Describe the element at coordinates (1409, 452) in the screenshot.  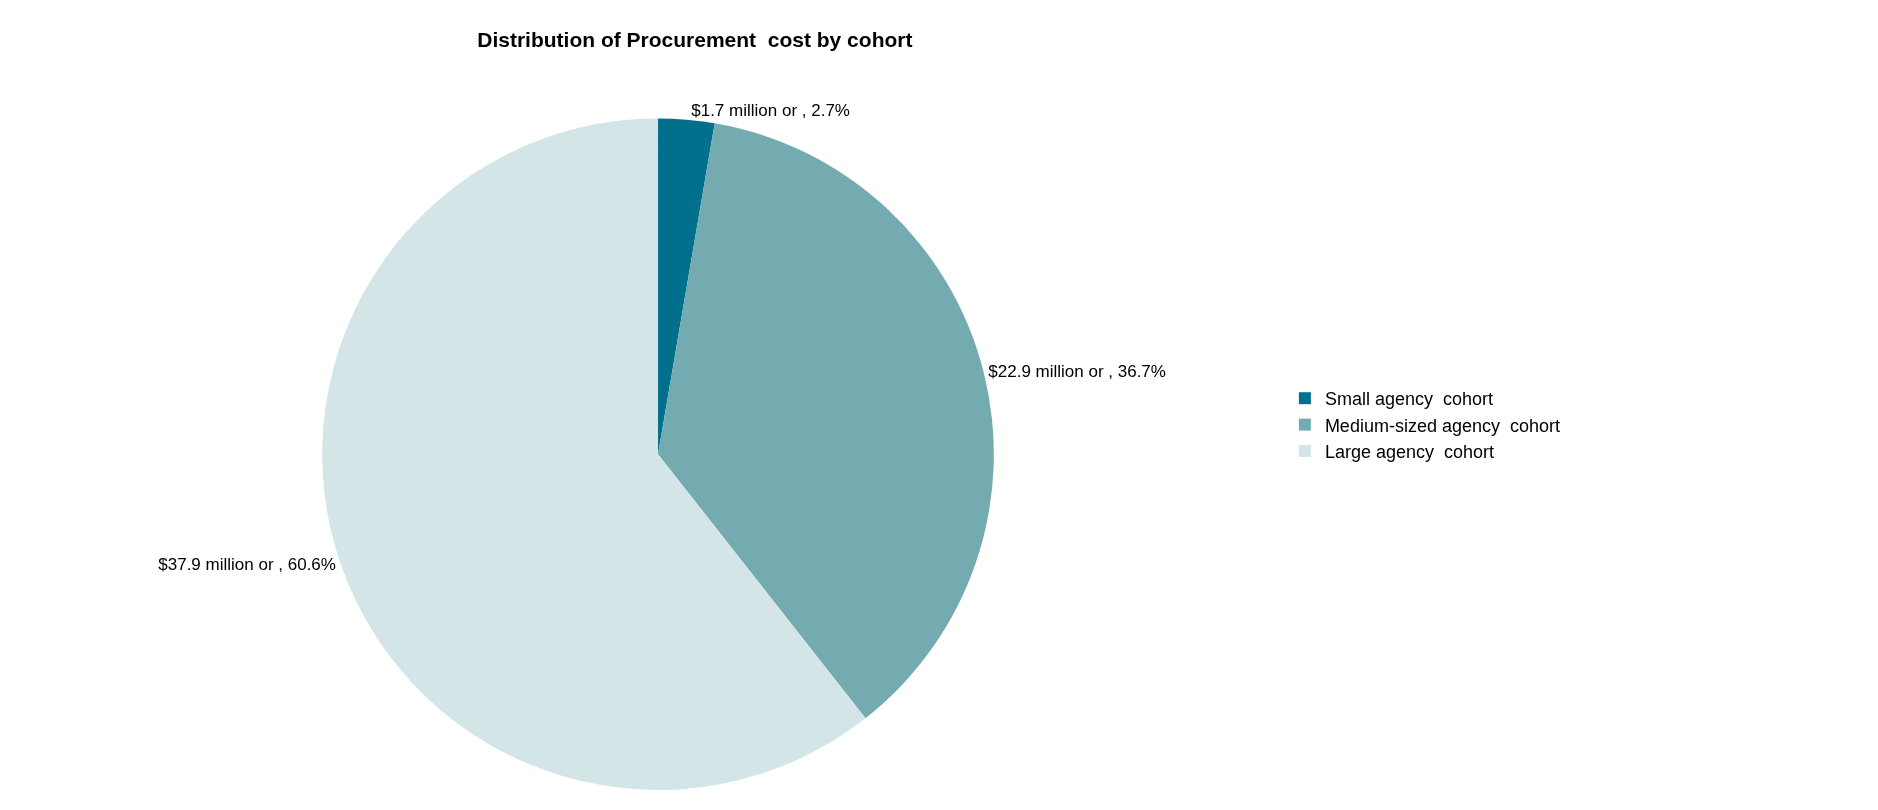
I see `legend-label: Large agency cohort` at that location.